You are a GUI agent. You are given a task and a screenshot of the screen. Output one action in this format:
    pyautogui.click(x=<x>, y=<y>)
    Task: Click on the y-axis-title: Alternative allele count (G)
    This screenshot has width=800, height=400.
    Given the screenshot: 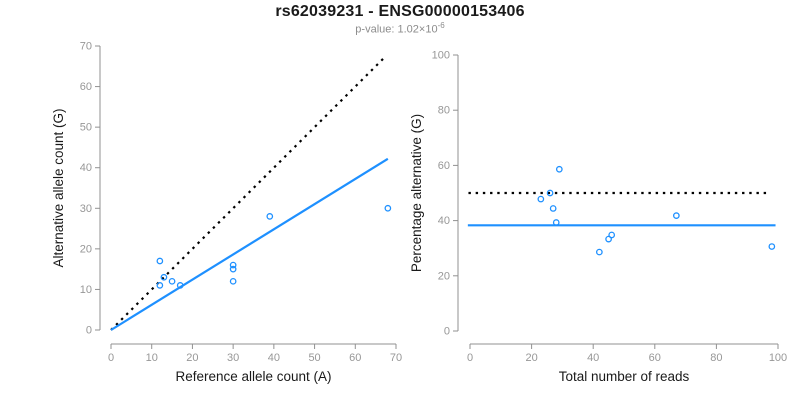 What is the action you would take?
    pyautogui.click(x=58, y=187)
    